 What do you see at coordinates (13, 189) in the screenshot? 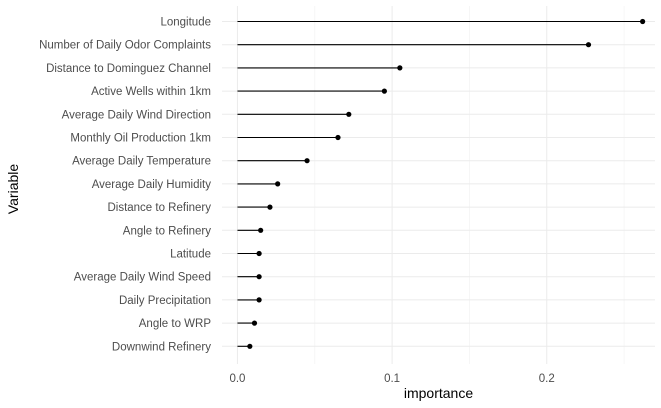
I see `y-axis-title: Variable` at bounding box center [13, 189].